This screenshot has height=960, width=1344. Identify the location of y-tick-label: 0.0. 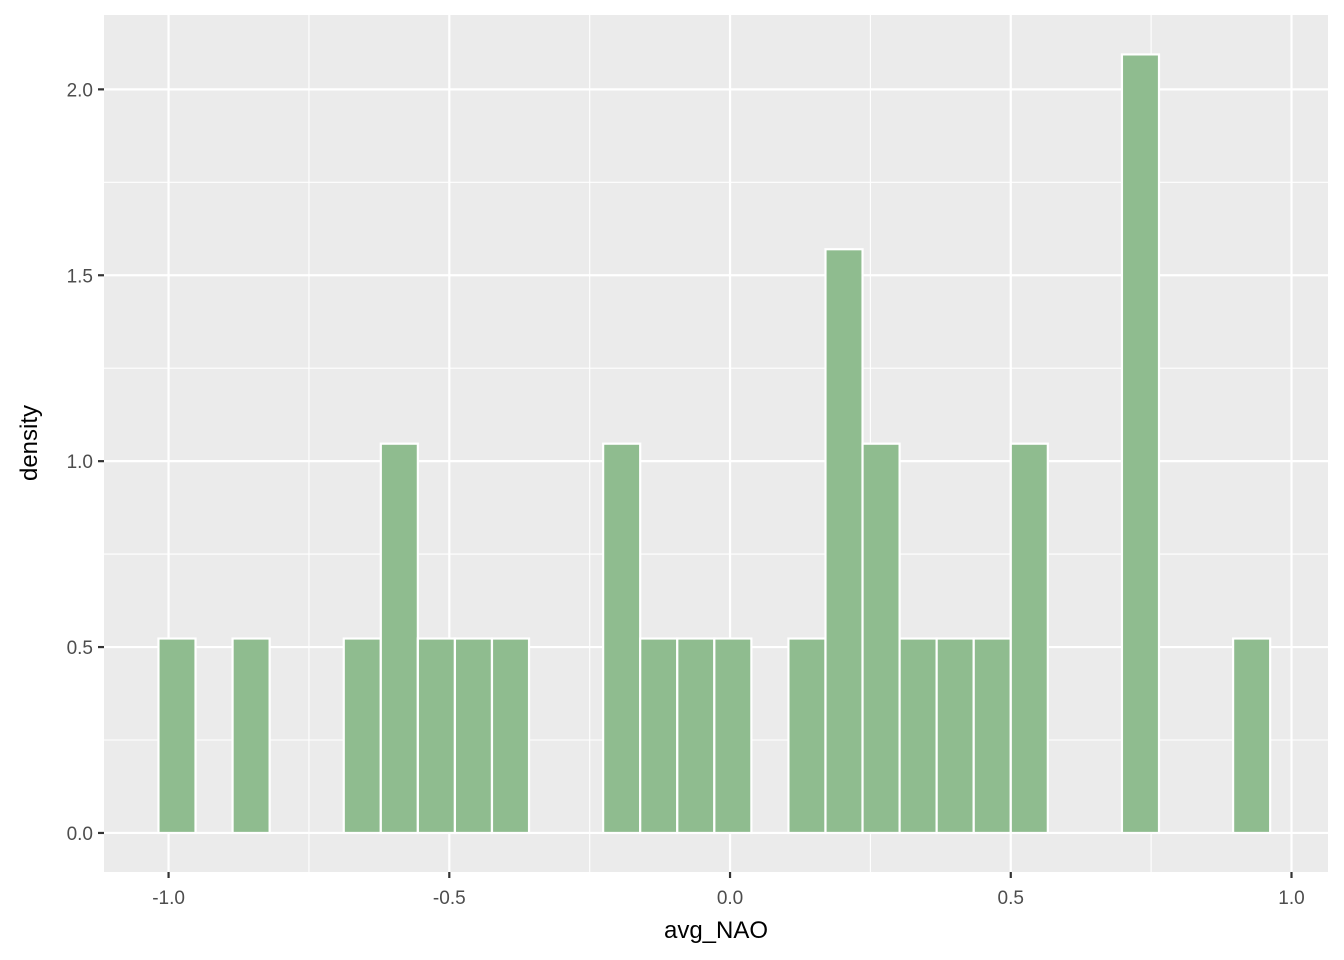
(80, 834).